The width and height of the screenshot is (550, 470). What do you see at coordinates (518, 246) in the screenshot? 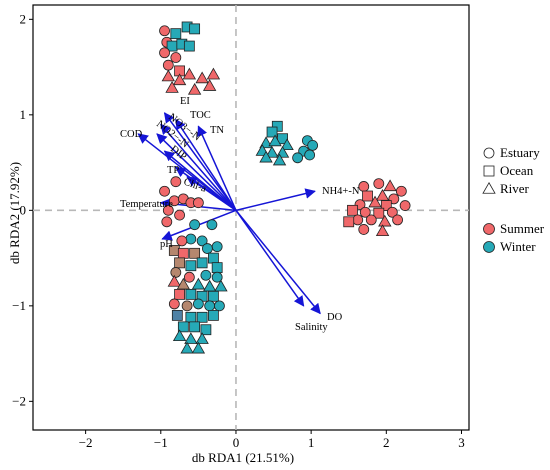
I see `legend-label: Winter` at bounding box center [518, 246].